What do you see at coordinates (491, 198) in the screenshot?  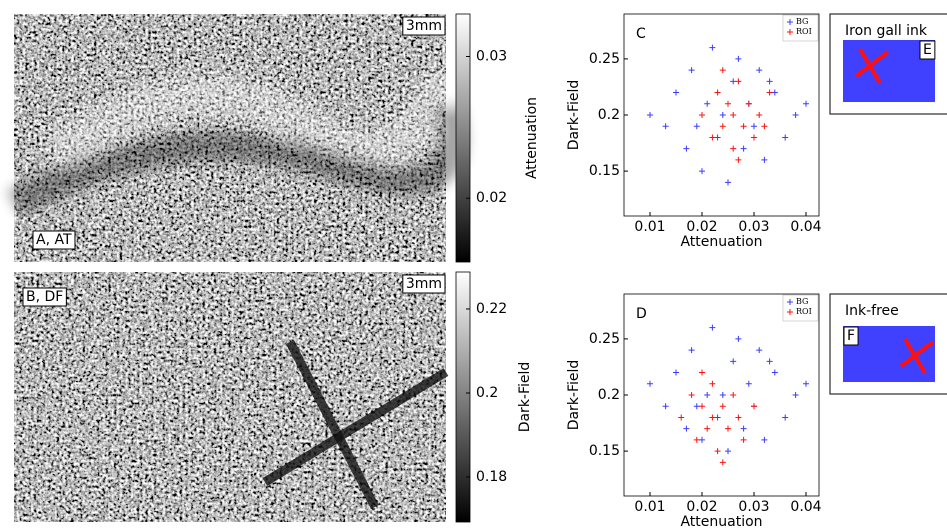 I see `colorbar-tick-label: 0.02` at bounding box center [491, 198].